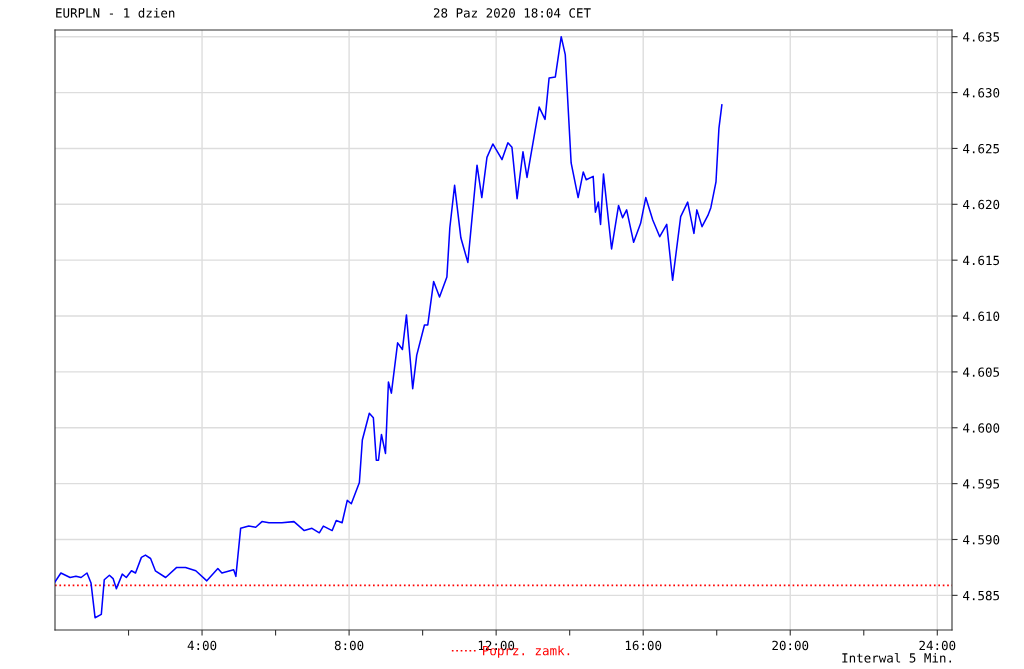 The width and height of the screenshot is (1024, 669). What do you see at coordinates (115, 12) in the screenshot?
I see `chart-title: EURPLN - 1 dzien` at bounding box center [115, 12].